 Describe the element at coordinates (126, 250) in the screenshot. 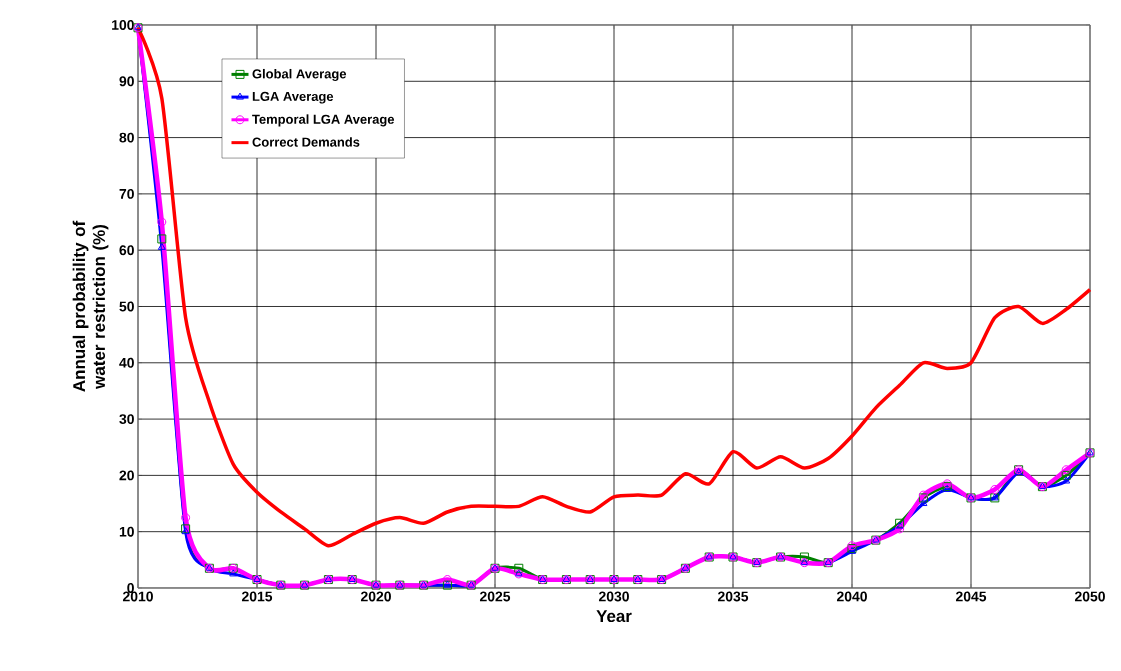

I see `y-tick-label: 60` at that location.